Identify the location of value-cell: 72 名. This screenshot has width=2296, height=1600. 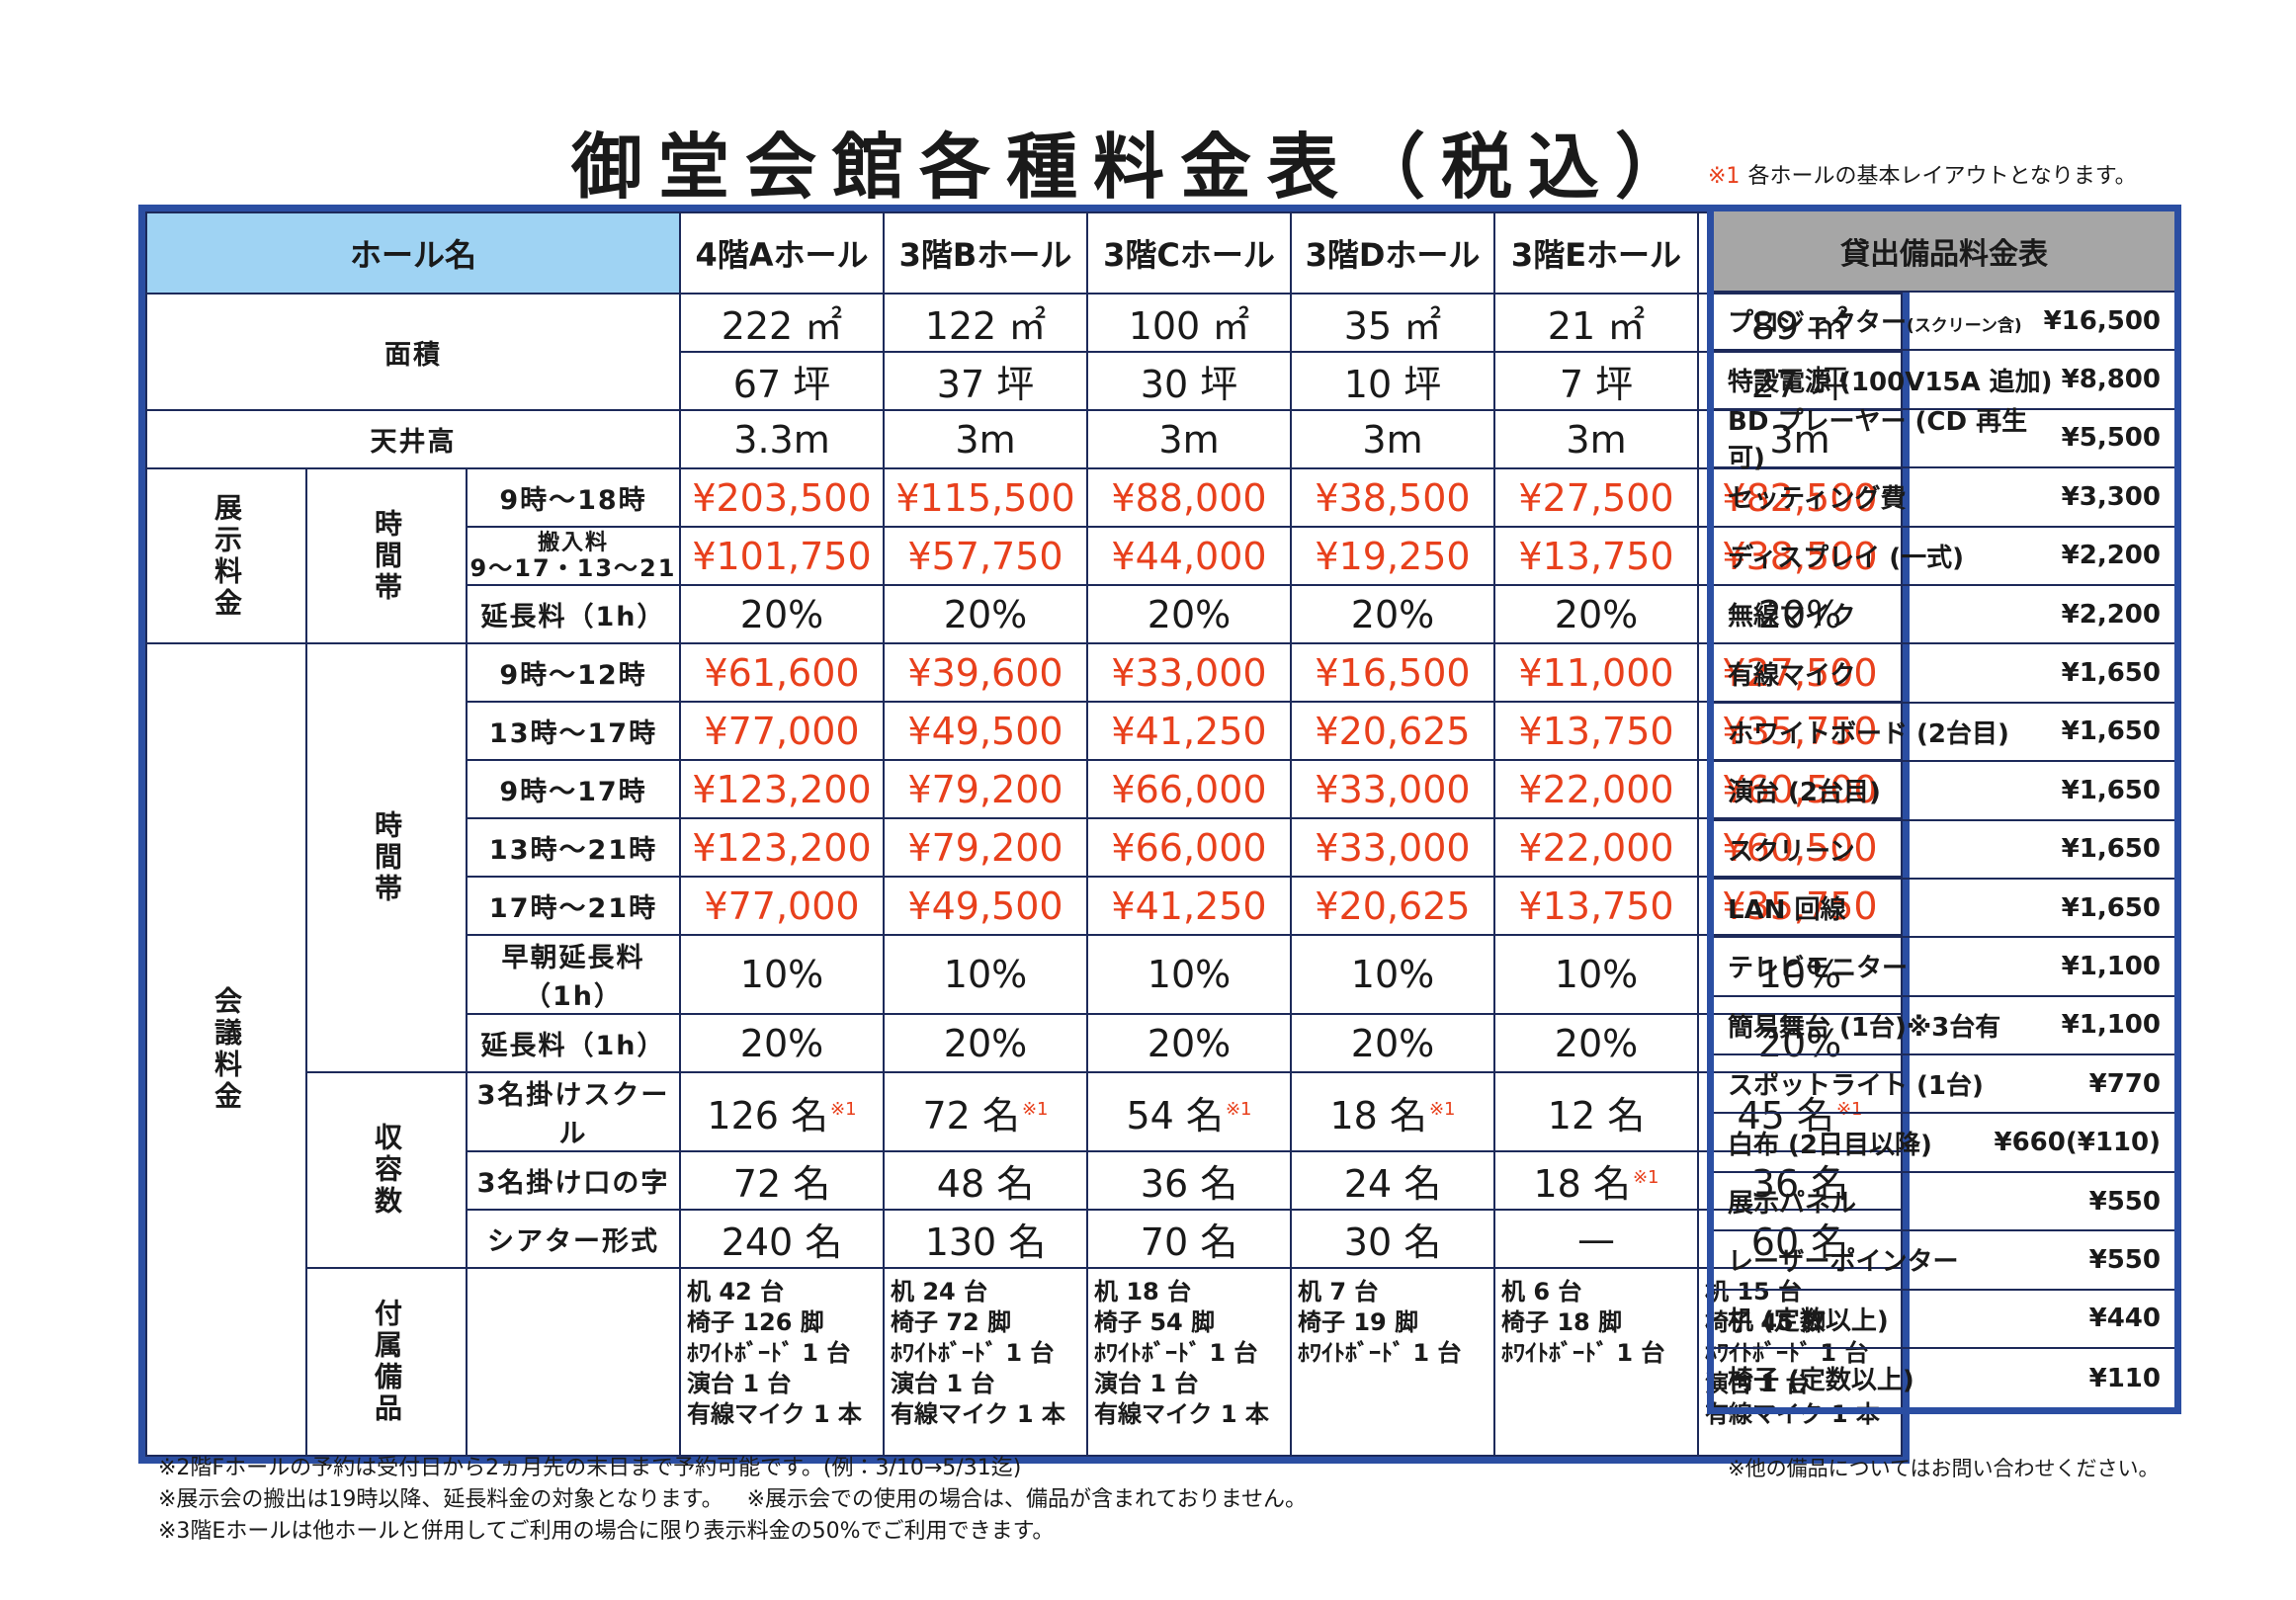
(782, 1181).